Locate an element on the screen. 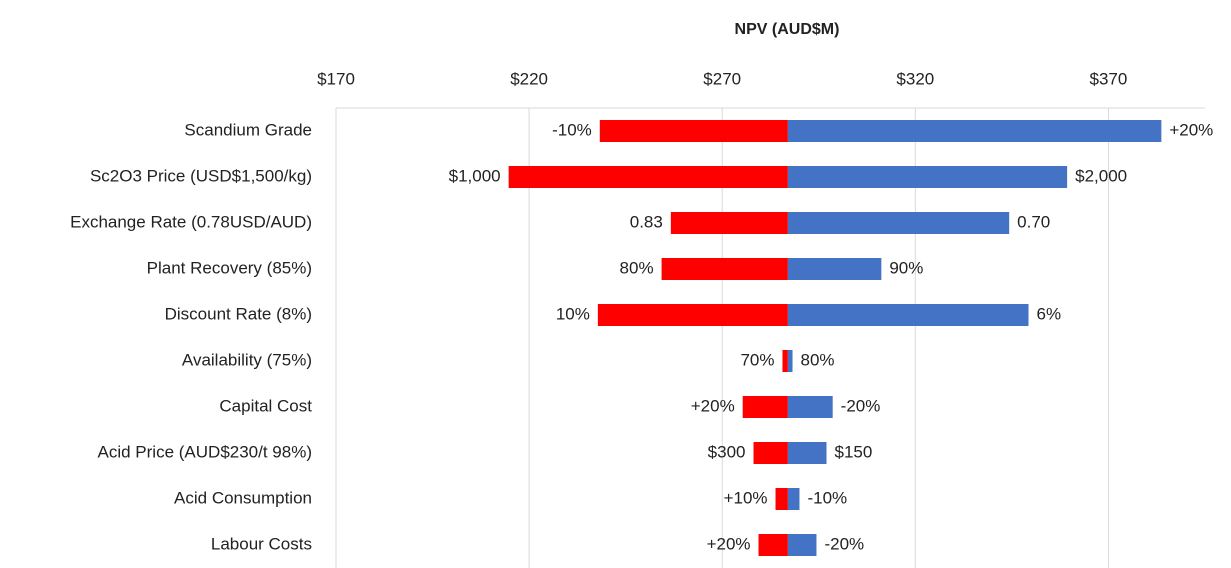  x-tick-label: $170 is located at coordinates (336, 78).